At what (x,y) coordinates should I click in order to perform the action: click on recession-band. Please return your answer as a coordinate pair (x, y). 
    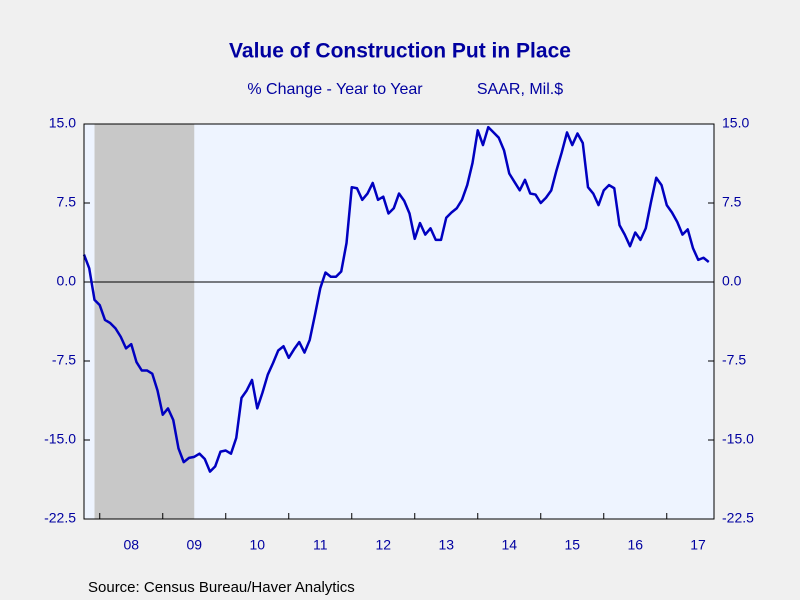
    Looking at the image, I should click on (144, 321).